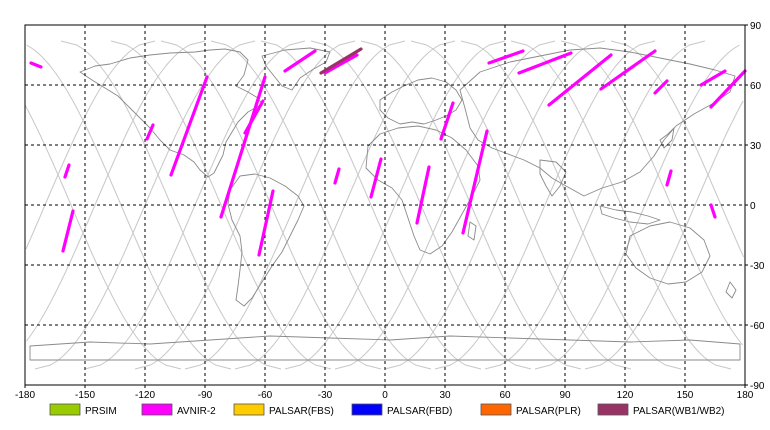  I want to click on legend-label: AVNIR-2, so click(196, 411).